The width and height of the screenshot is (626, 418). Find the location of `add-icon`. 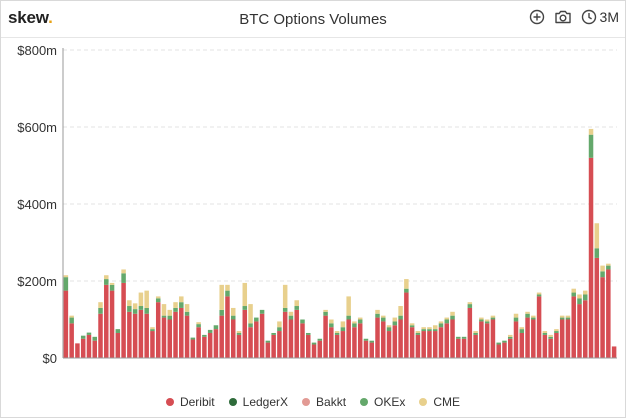

add-icon is located at coordinates (537, 17).